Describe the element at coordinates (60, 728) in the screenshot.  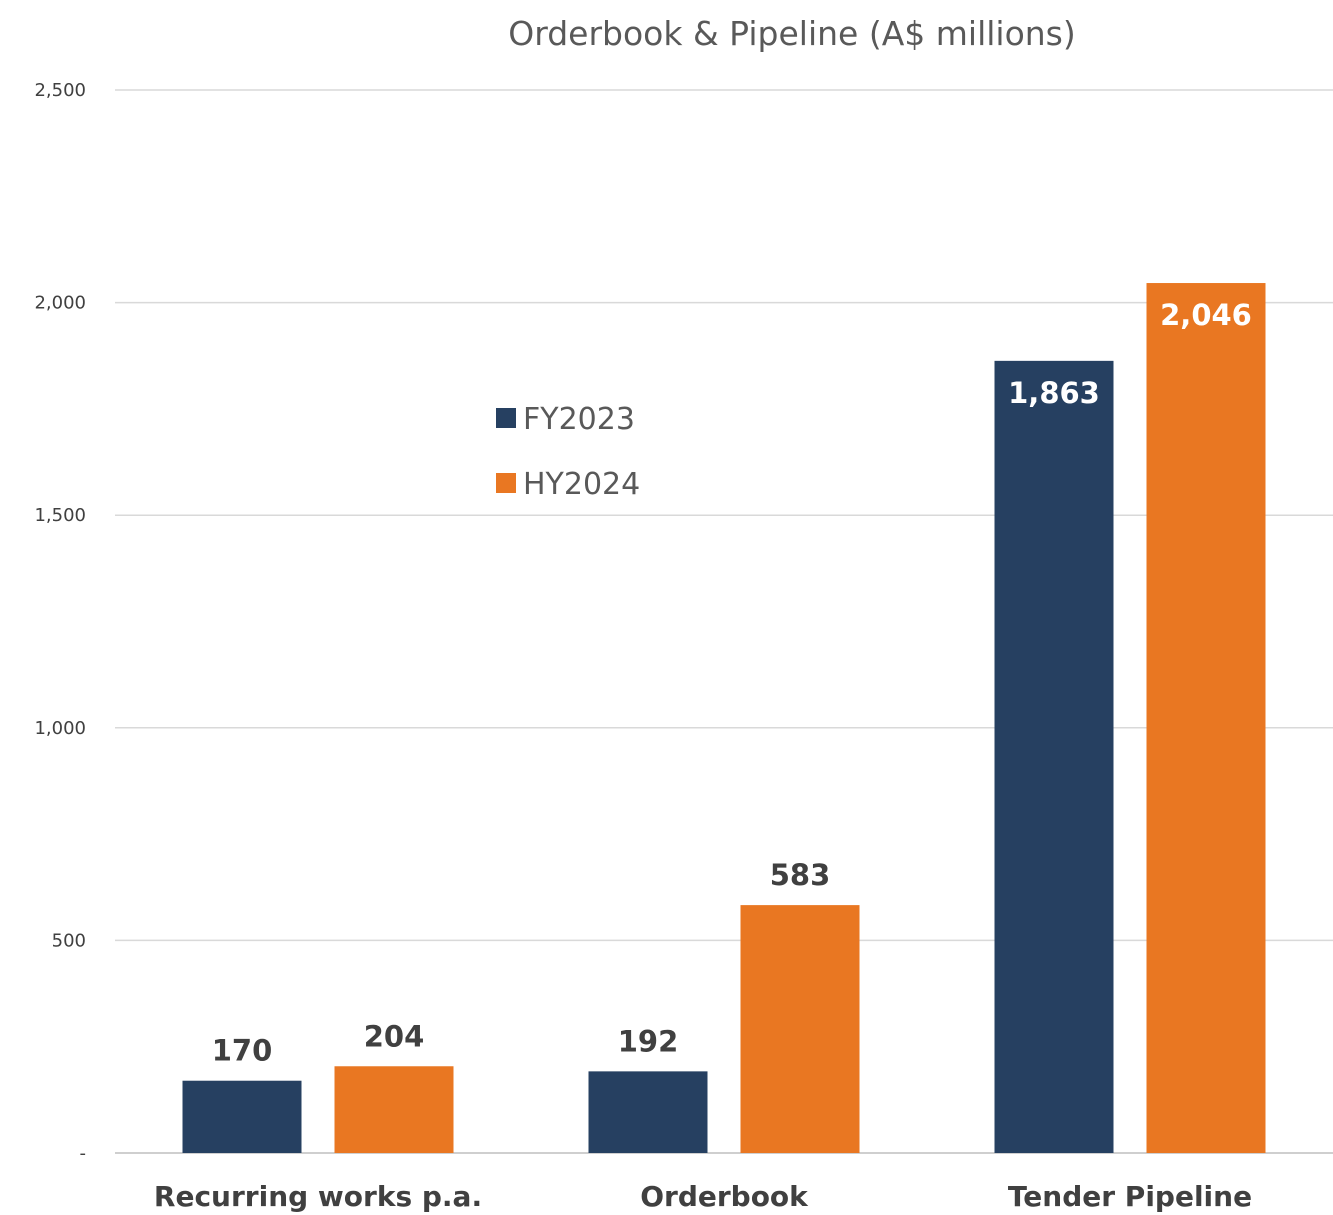
I see `y-tick-label: 1,000` at that location.